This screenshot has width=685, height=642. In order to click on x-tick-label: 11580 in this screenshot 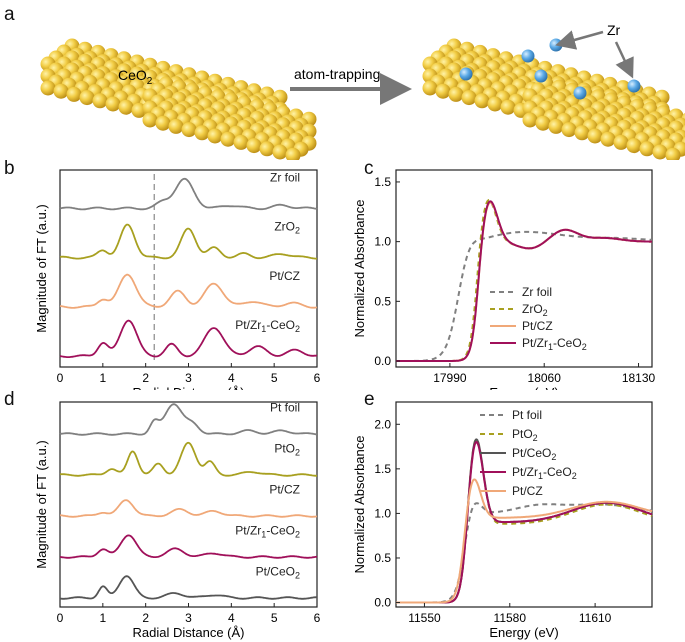, I will do `click(510, 618)`.